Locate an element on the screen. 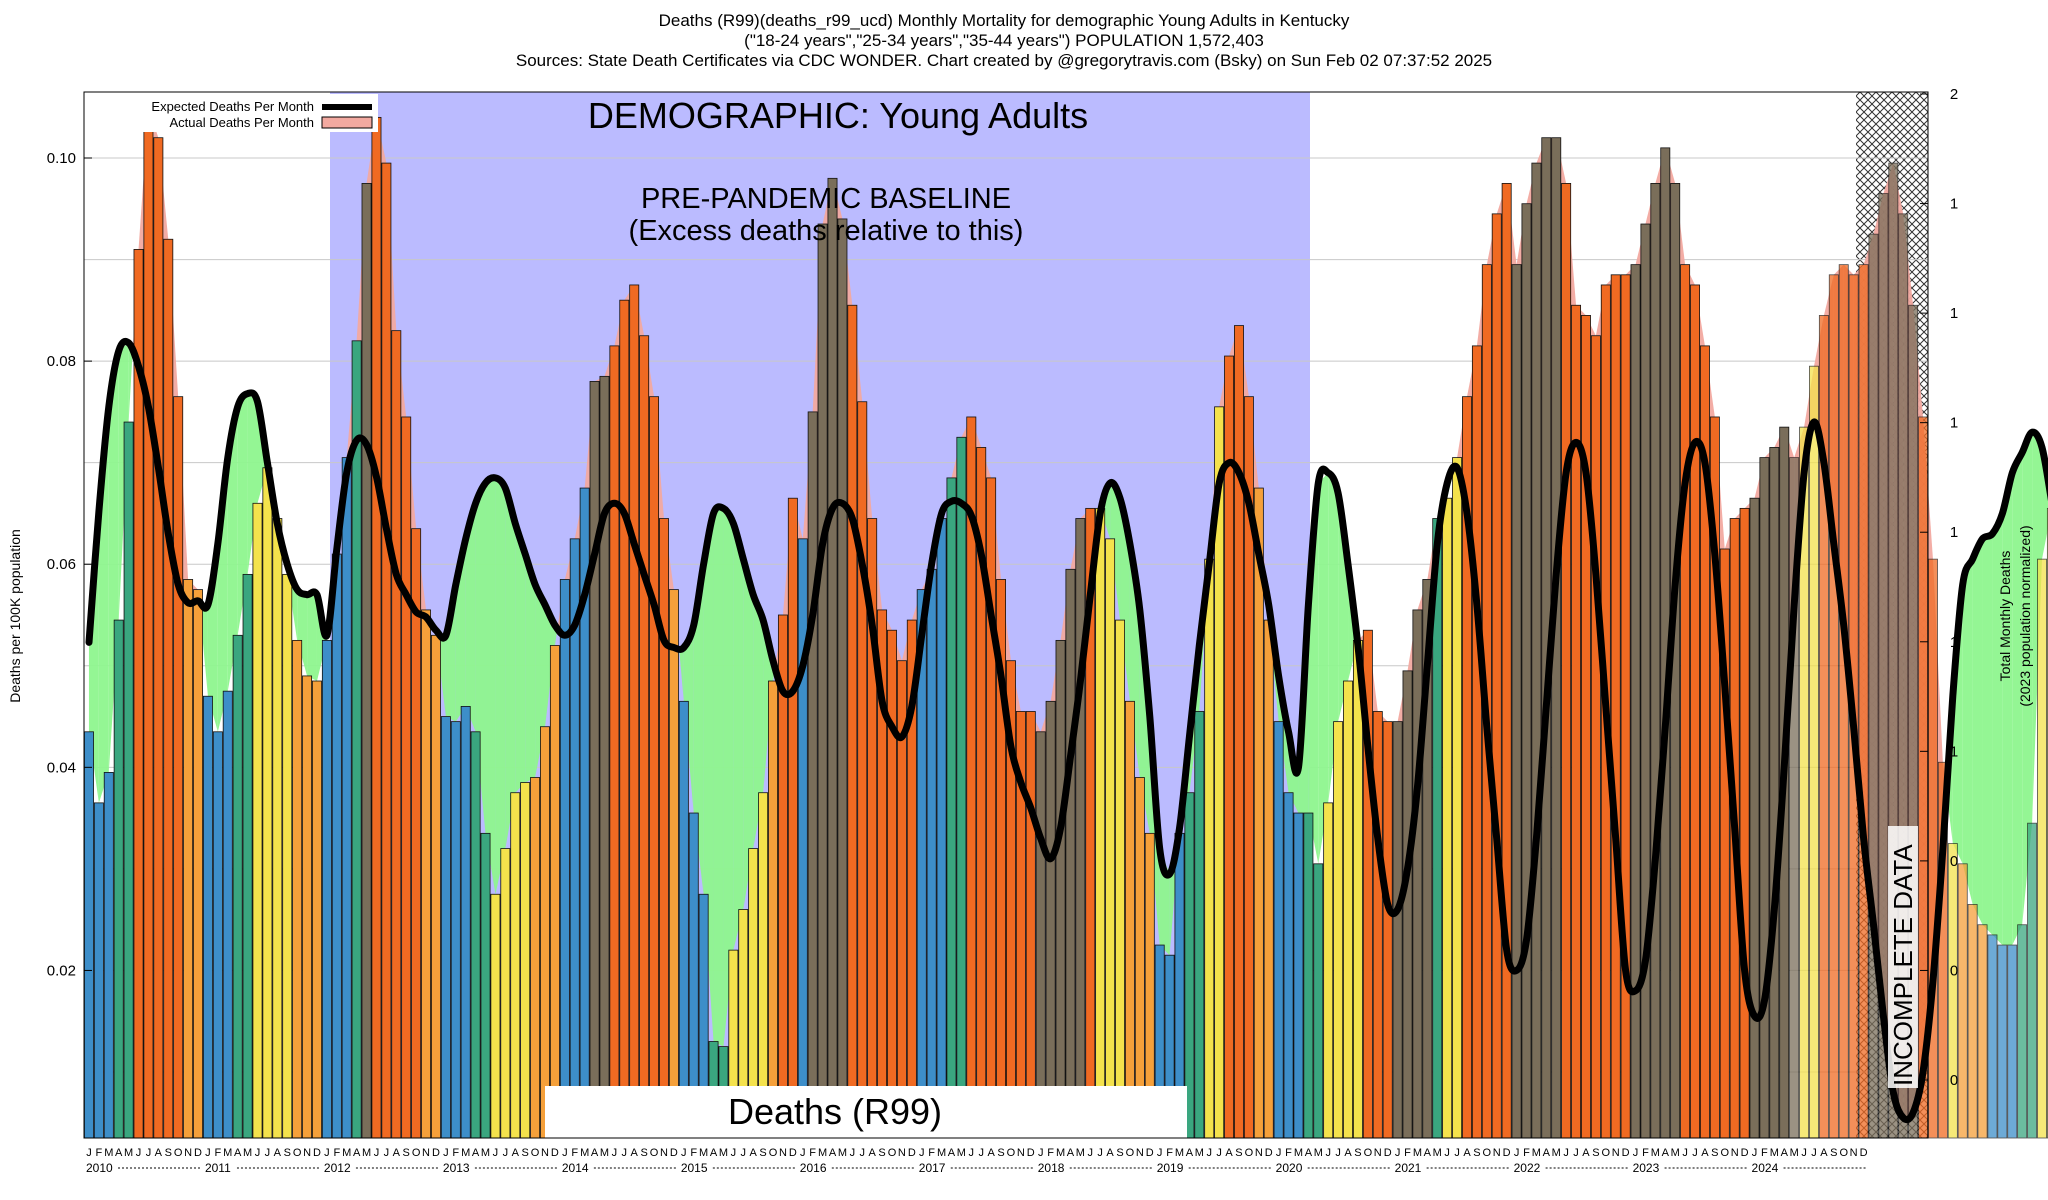 This screenshot has height=1200, width=2048. right-tick-label: 0 is located at coordinates (1954, 1080).